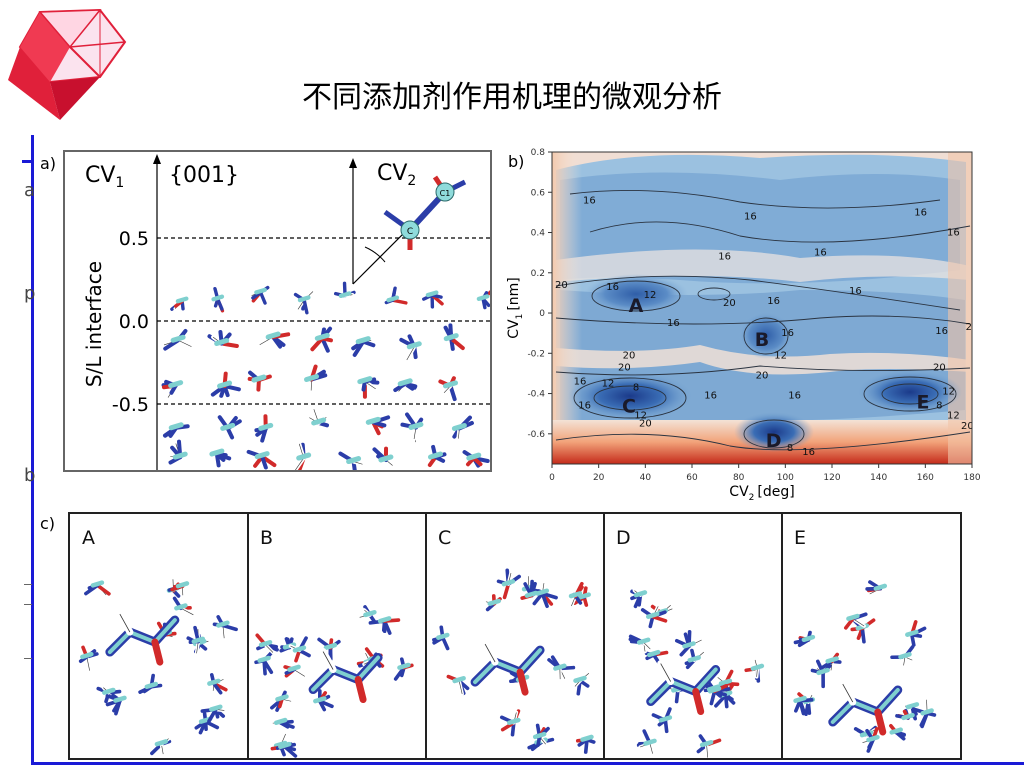 This screenshot has width=1024, height=768. I want to click on red-crystal-cube-icon, so click(67, 64).